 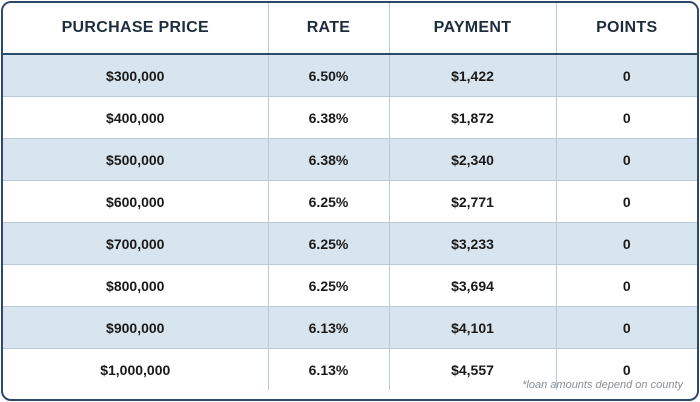 What do you see at coordinates (135, 75) in the screenshot?
I see `purchase-price-cell: $300,000` at bounding box center [135, 75].